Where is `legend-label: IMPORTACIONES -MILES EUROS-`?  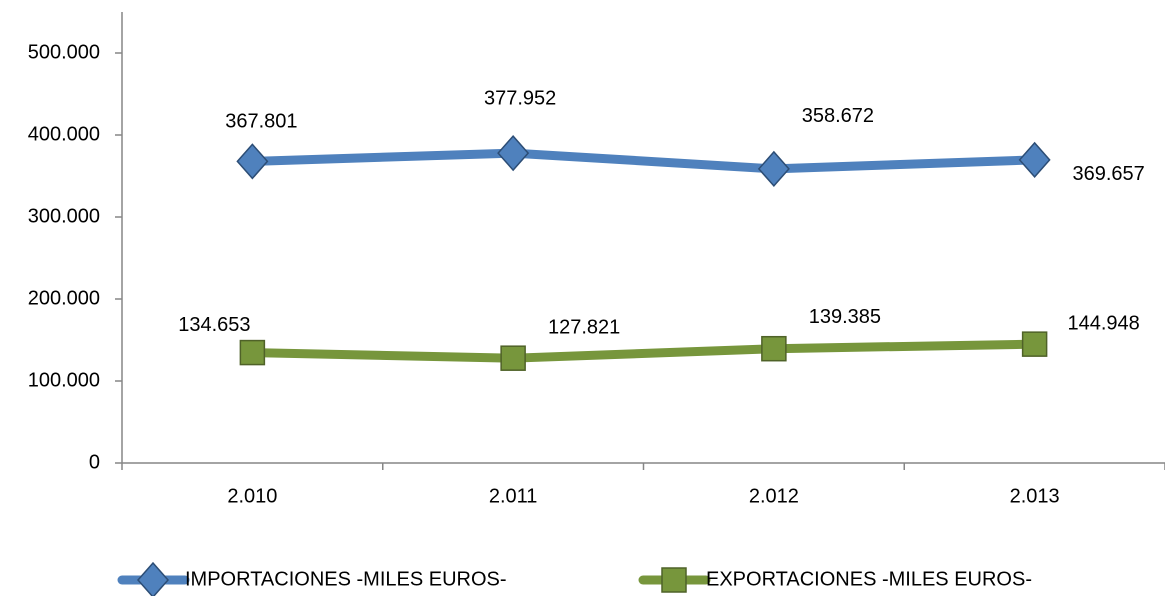 legend-label: IMPORTACIONES -MILES EUROS- is located at coordinates (346, 579).